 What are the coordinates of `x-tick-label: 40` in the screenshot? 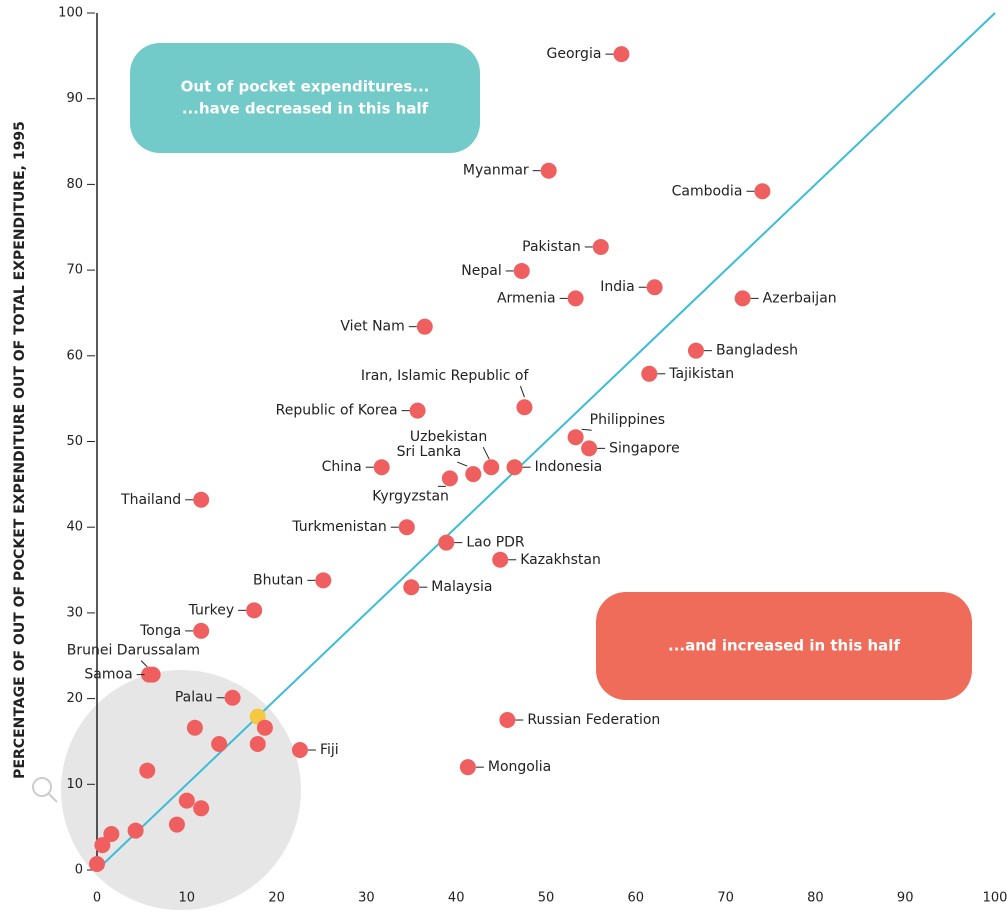 It's located at (456, 898).